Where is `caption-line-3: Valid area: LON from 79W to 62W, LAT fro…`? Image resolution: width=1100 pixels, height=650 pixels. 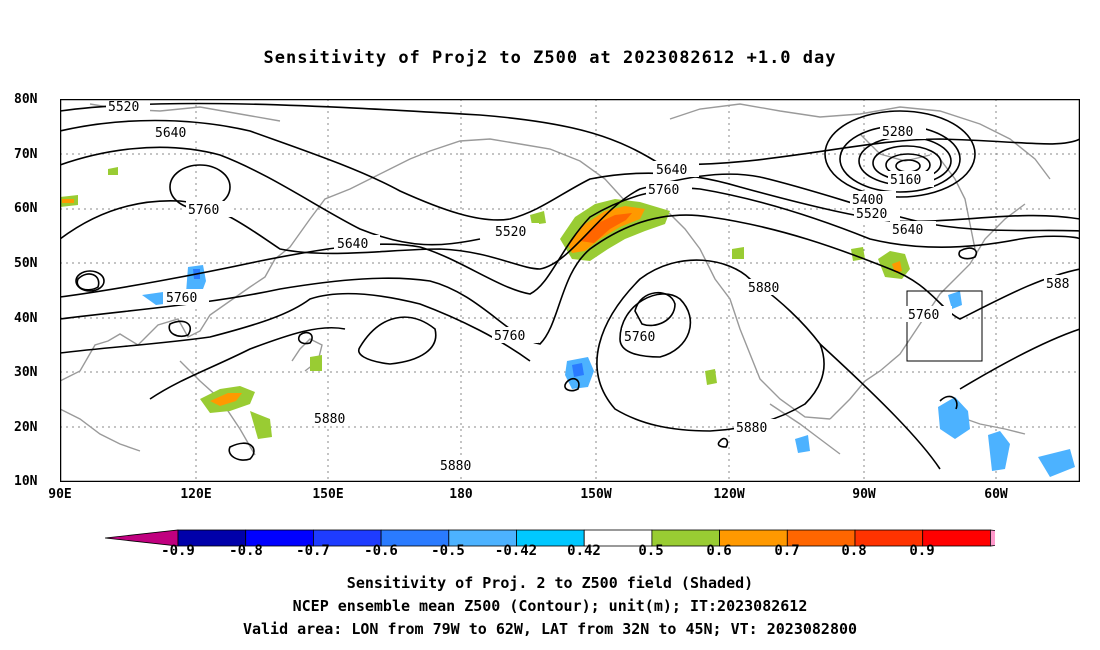
caption-line-3: Valid area: LON from 79W to 62W, LAT fro… is located at coordinates (550, 629).